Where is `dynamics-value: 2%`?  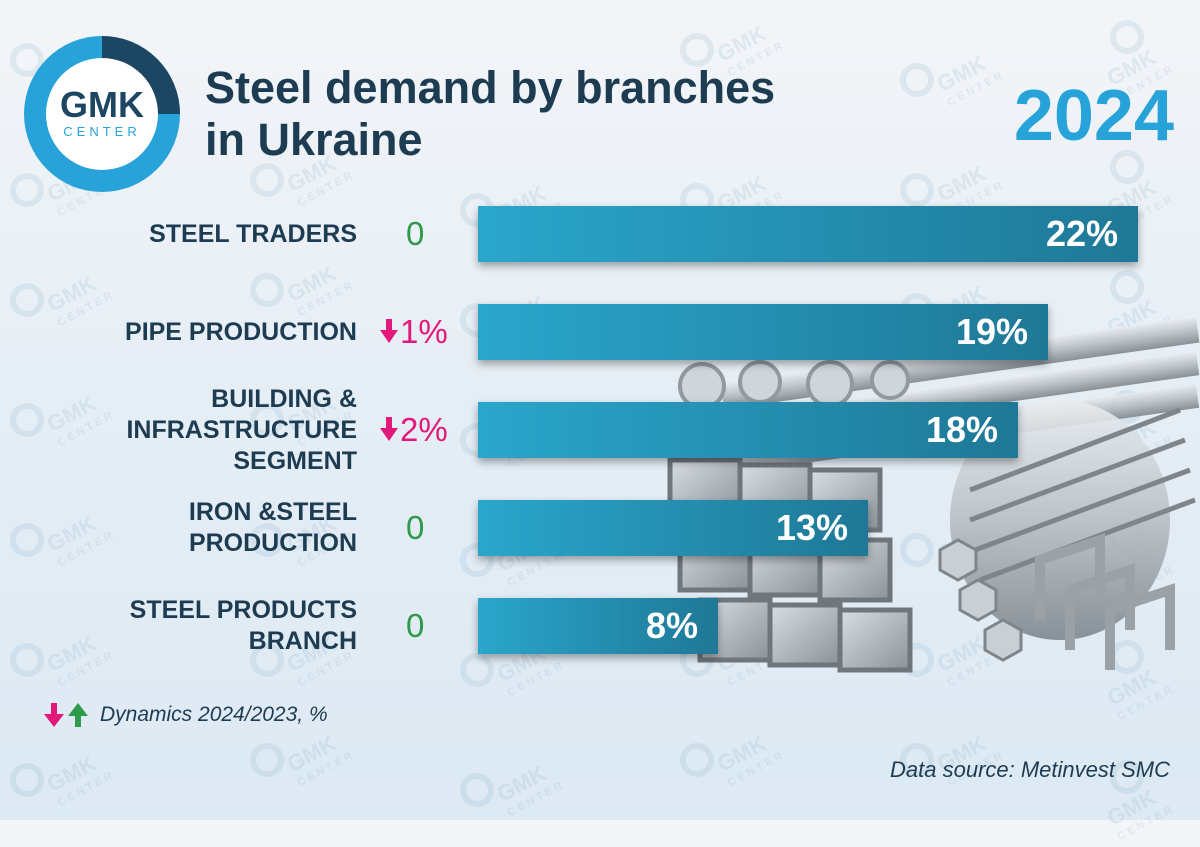 dynamics-value: 2% is located at coordinates (425, 430).